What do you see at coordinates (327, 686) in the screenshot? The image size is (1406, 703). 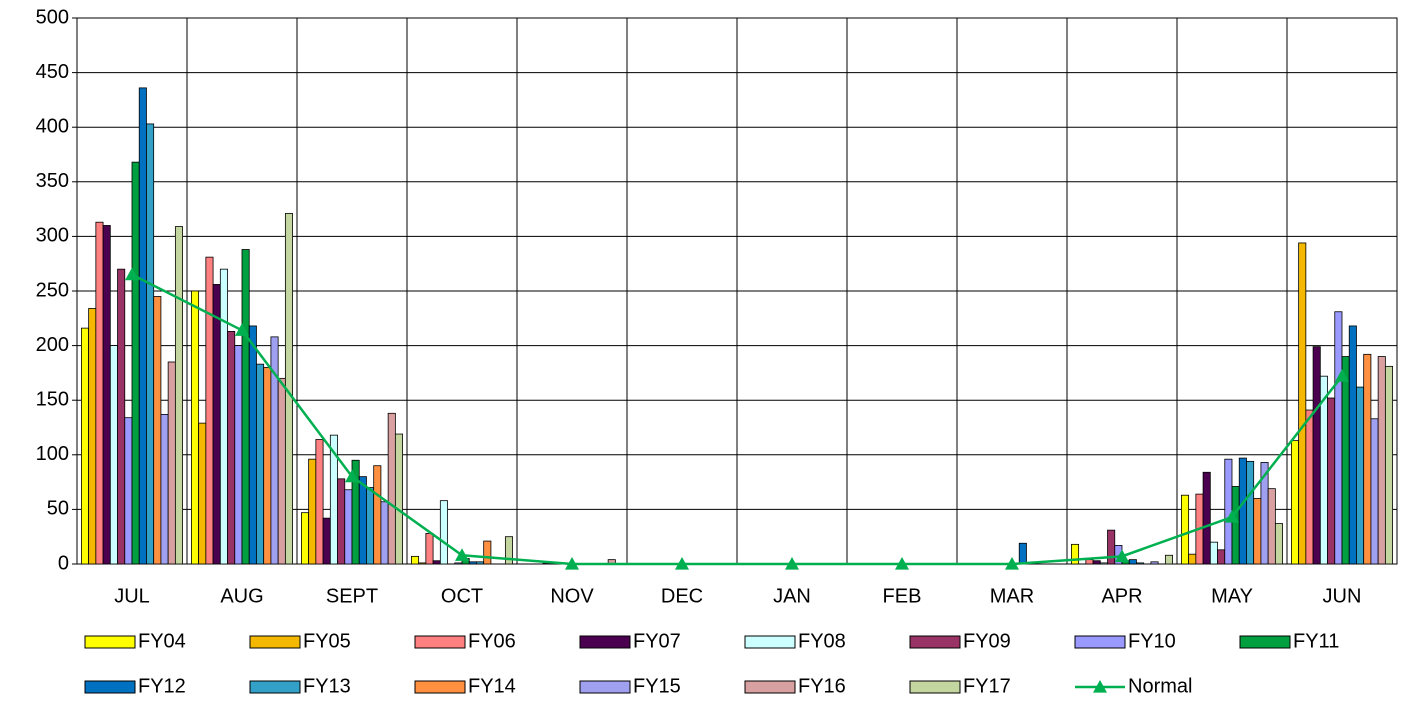 I see `legend-label: FY13` at bounding box center [327, 686].